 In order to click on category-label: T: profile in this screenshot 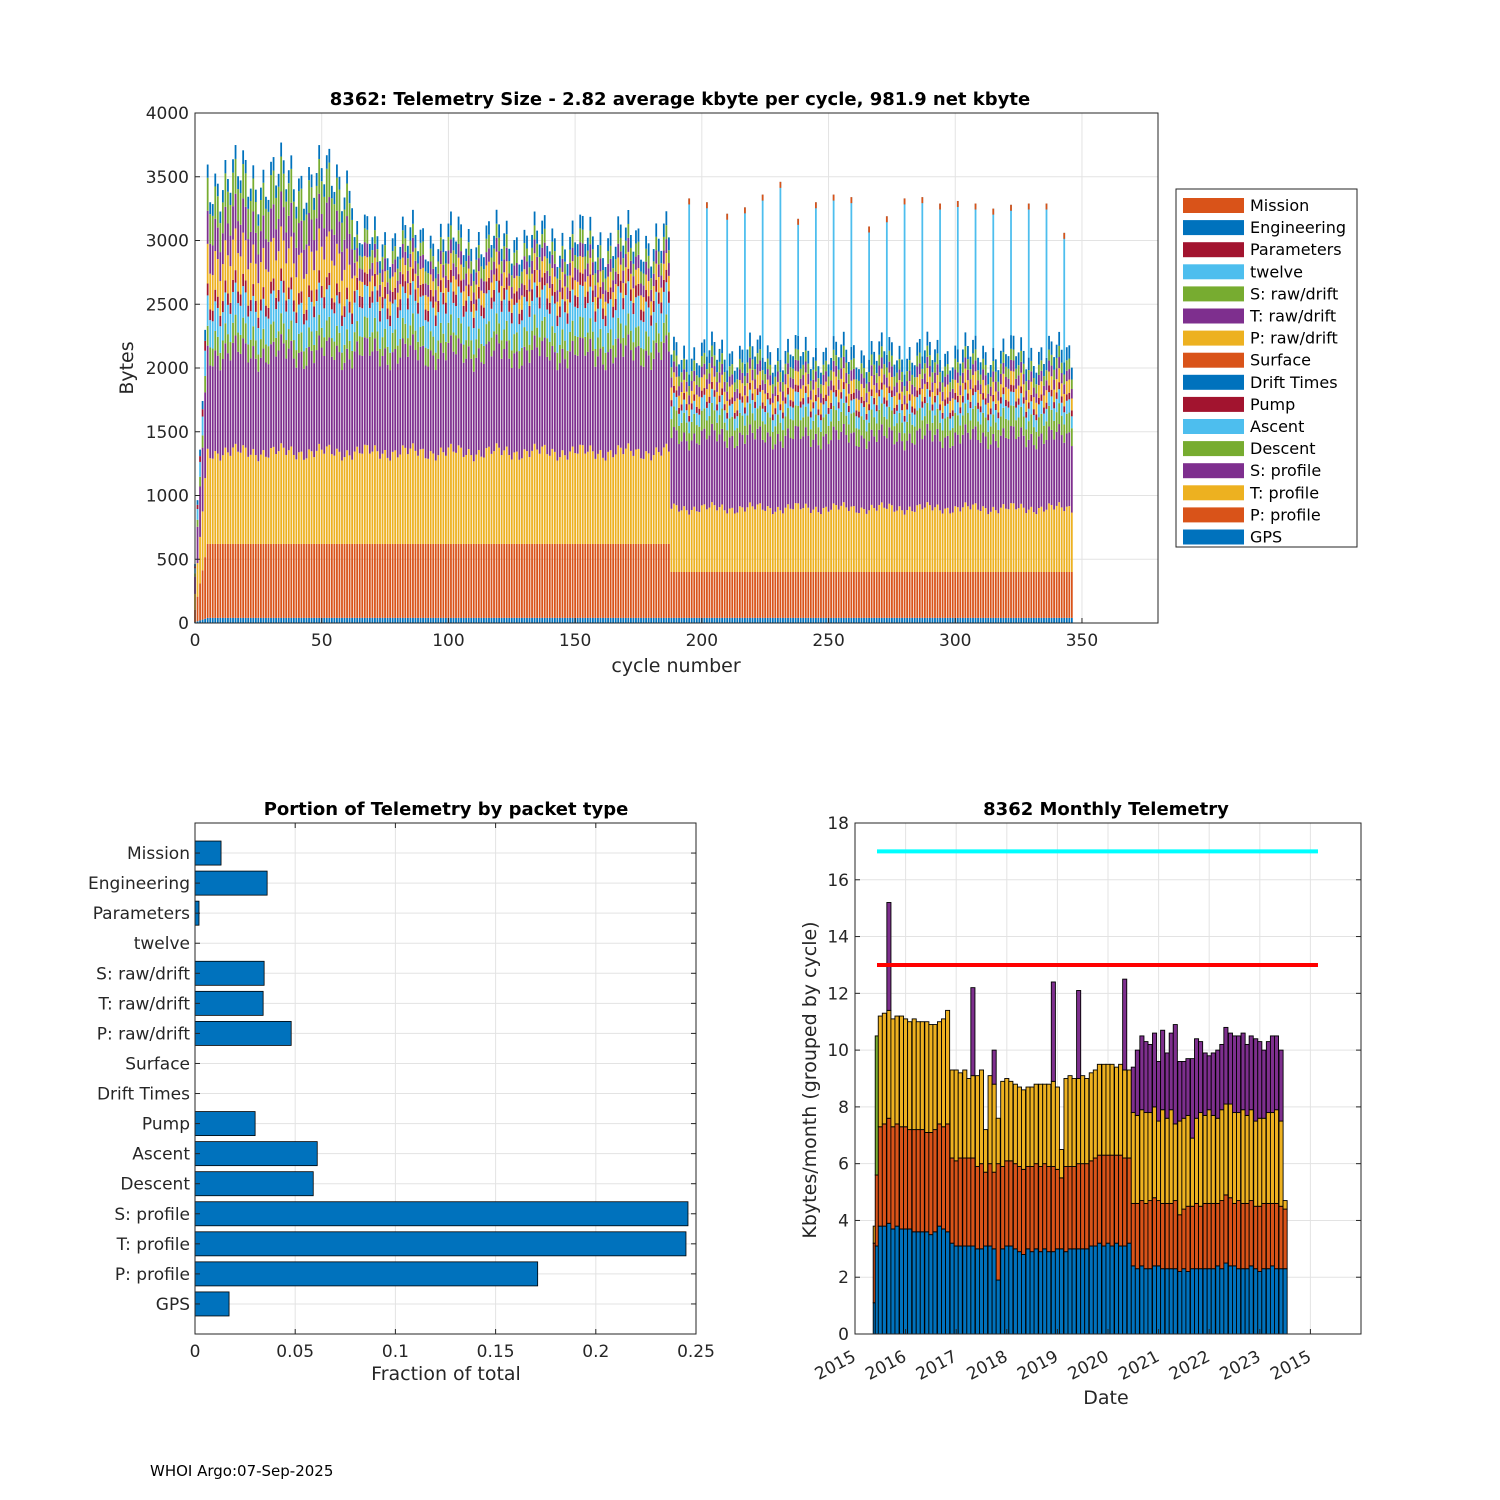, I will do `click(153, 1245)`.